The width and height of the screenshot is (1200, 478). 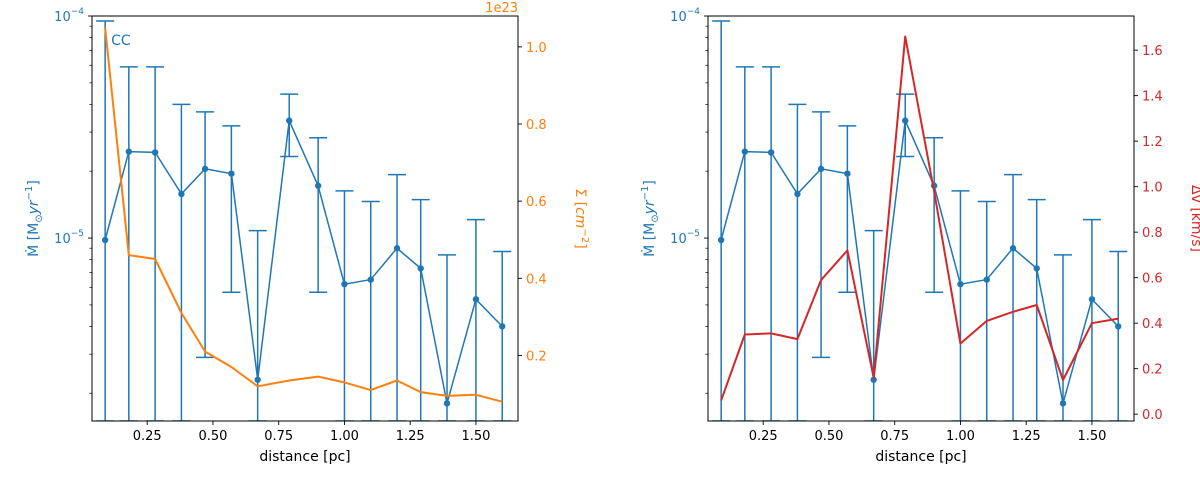 I want to click on label-part: −2, so click(x=584, y=235).